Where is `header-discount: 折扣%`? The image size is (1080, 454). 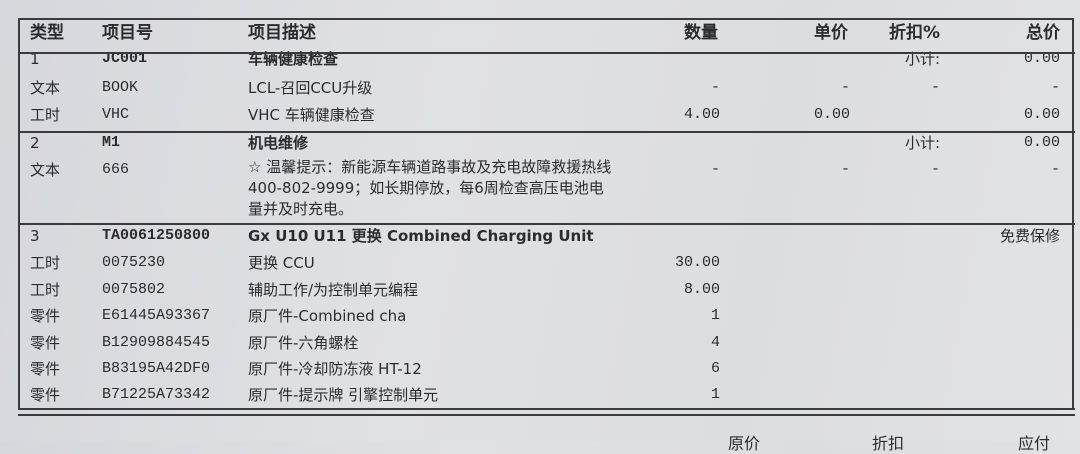 header-discount: 折扣% is located at coordinates (914, 33).